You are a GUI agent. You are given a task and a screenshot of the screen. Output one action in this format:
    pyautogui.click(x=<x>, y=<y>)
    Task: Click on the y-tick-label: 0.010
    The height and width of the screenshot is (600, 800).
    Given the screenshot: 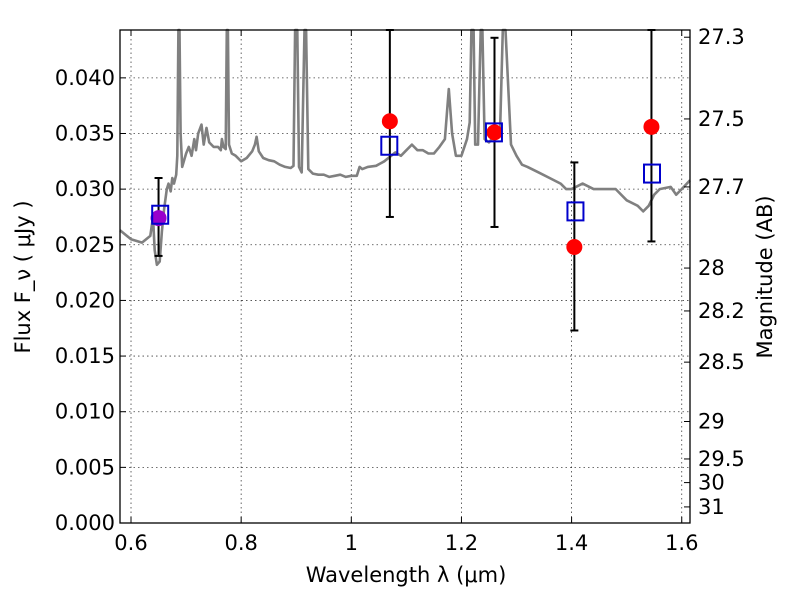 What is the action you would take?
    pyautogui.click(x=85, y=412)
    